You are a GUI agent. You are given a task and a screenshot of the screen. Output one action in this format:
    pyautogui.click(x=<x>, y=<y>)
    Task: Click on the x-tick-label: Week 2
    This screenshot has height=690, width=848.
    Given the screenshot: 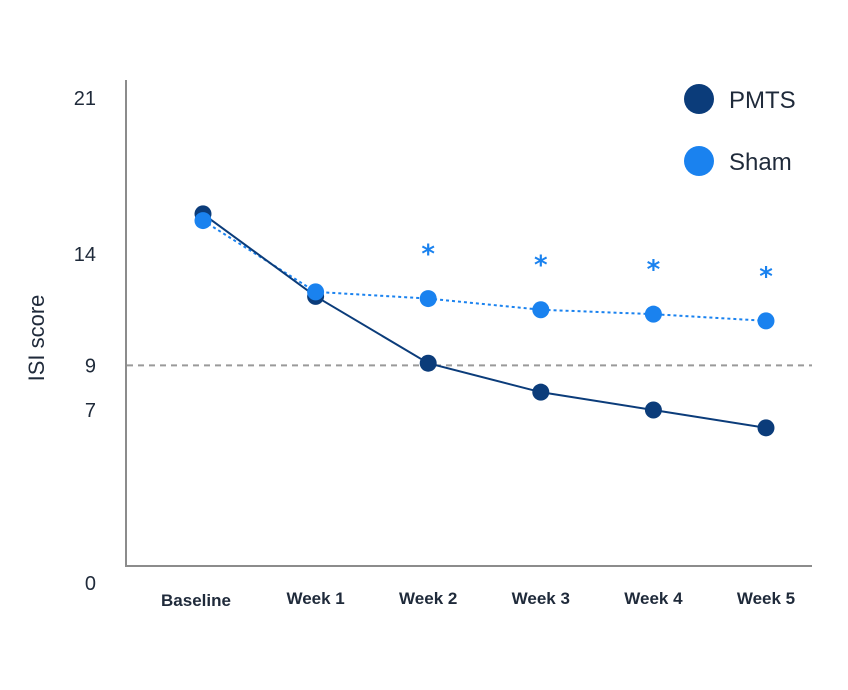 What is the action you would take?
    pyautogui.click(x=428, y=598)
    